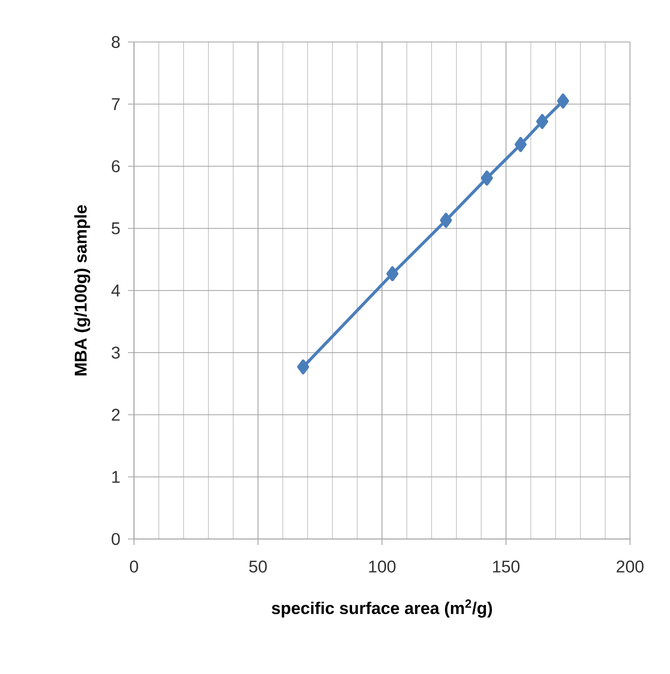 The image size is (670, 674). Describe the element at coordinates (630, 566) in the screenshot. I see `x-tick-label: 200` at that location.